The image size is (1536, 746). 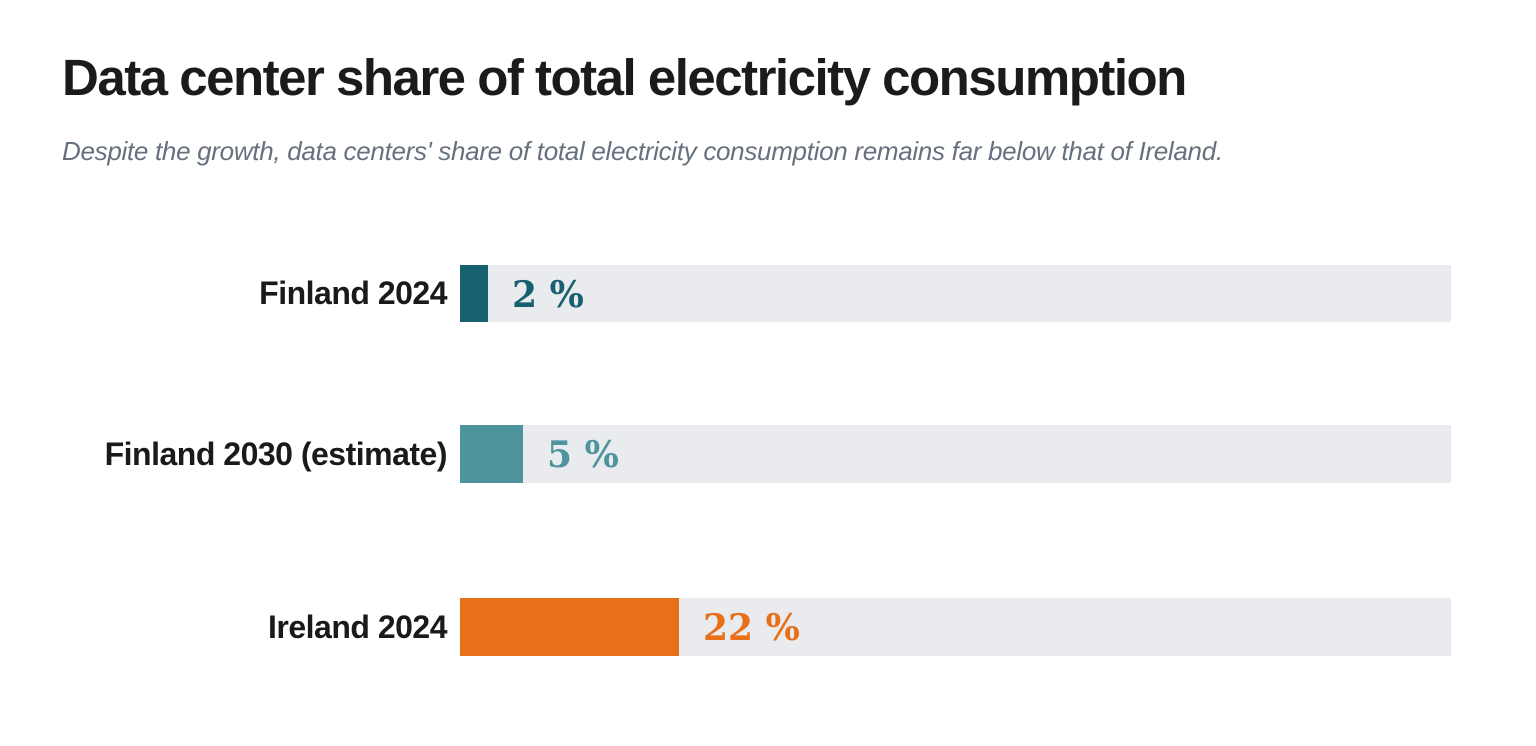 I want to click on bar-row: Finland 2024 2 %, so click(x=725, y=293).